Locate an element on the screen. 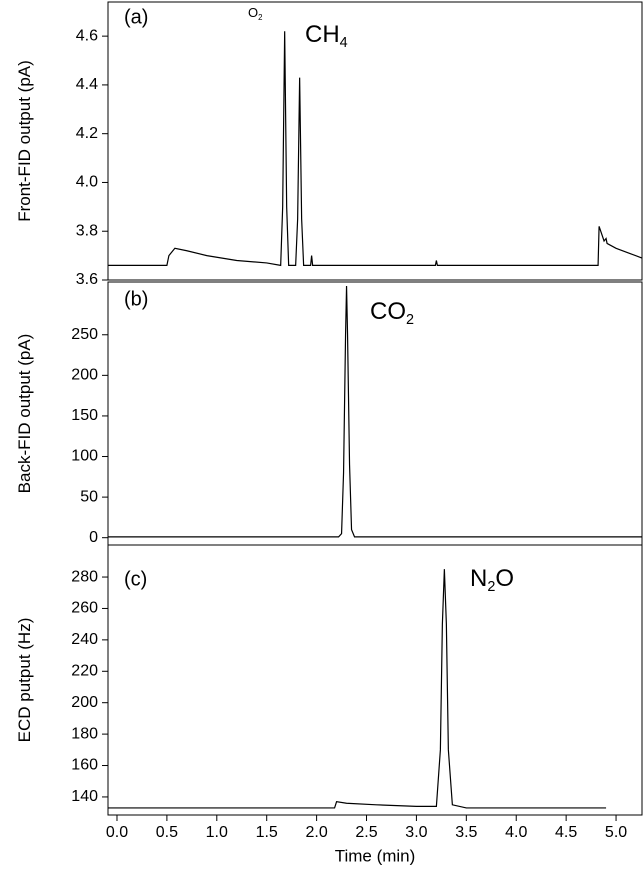 The image size is (643, 880). x-tick-label: 5.0 is located at coordinates (616, 832).